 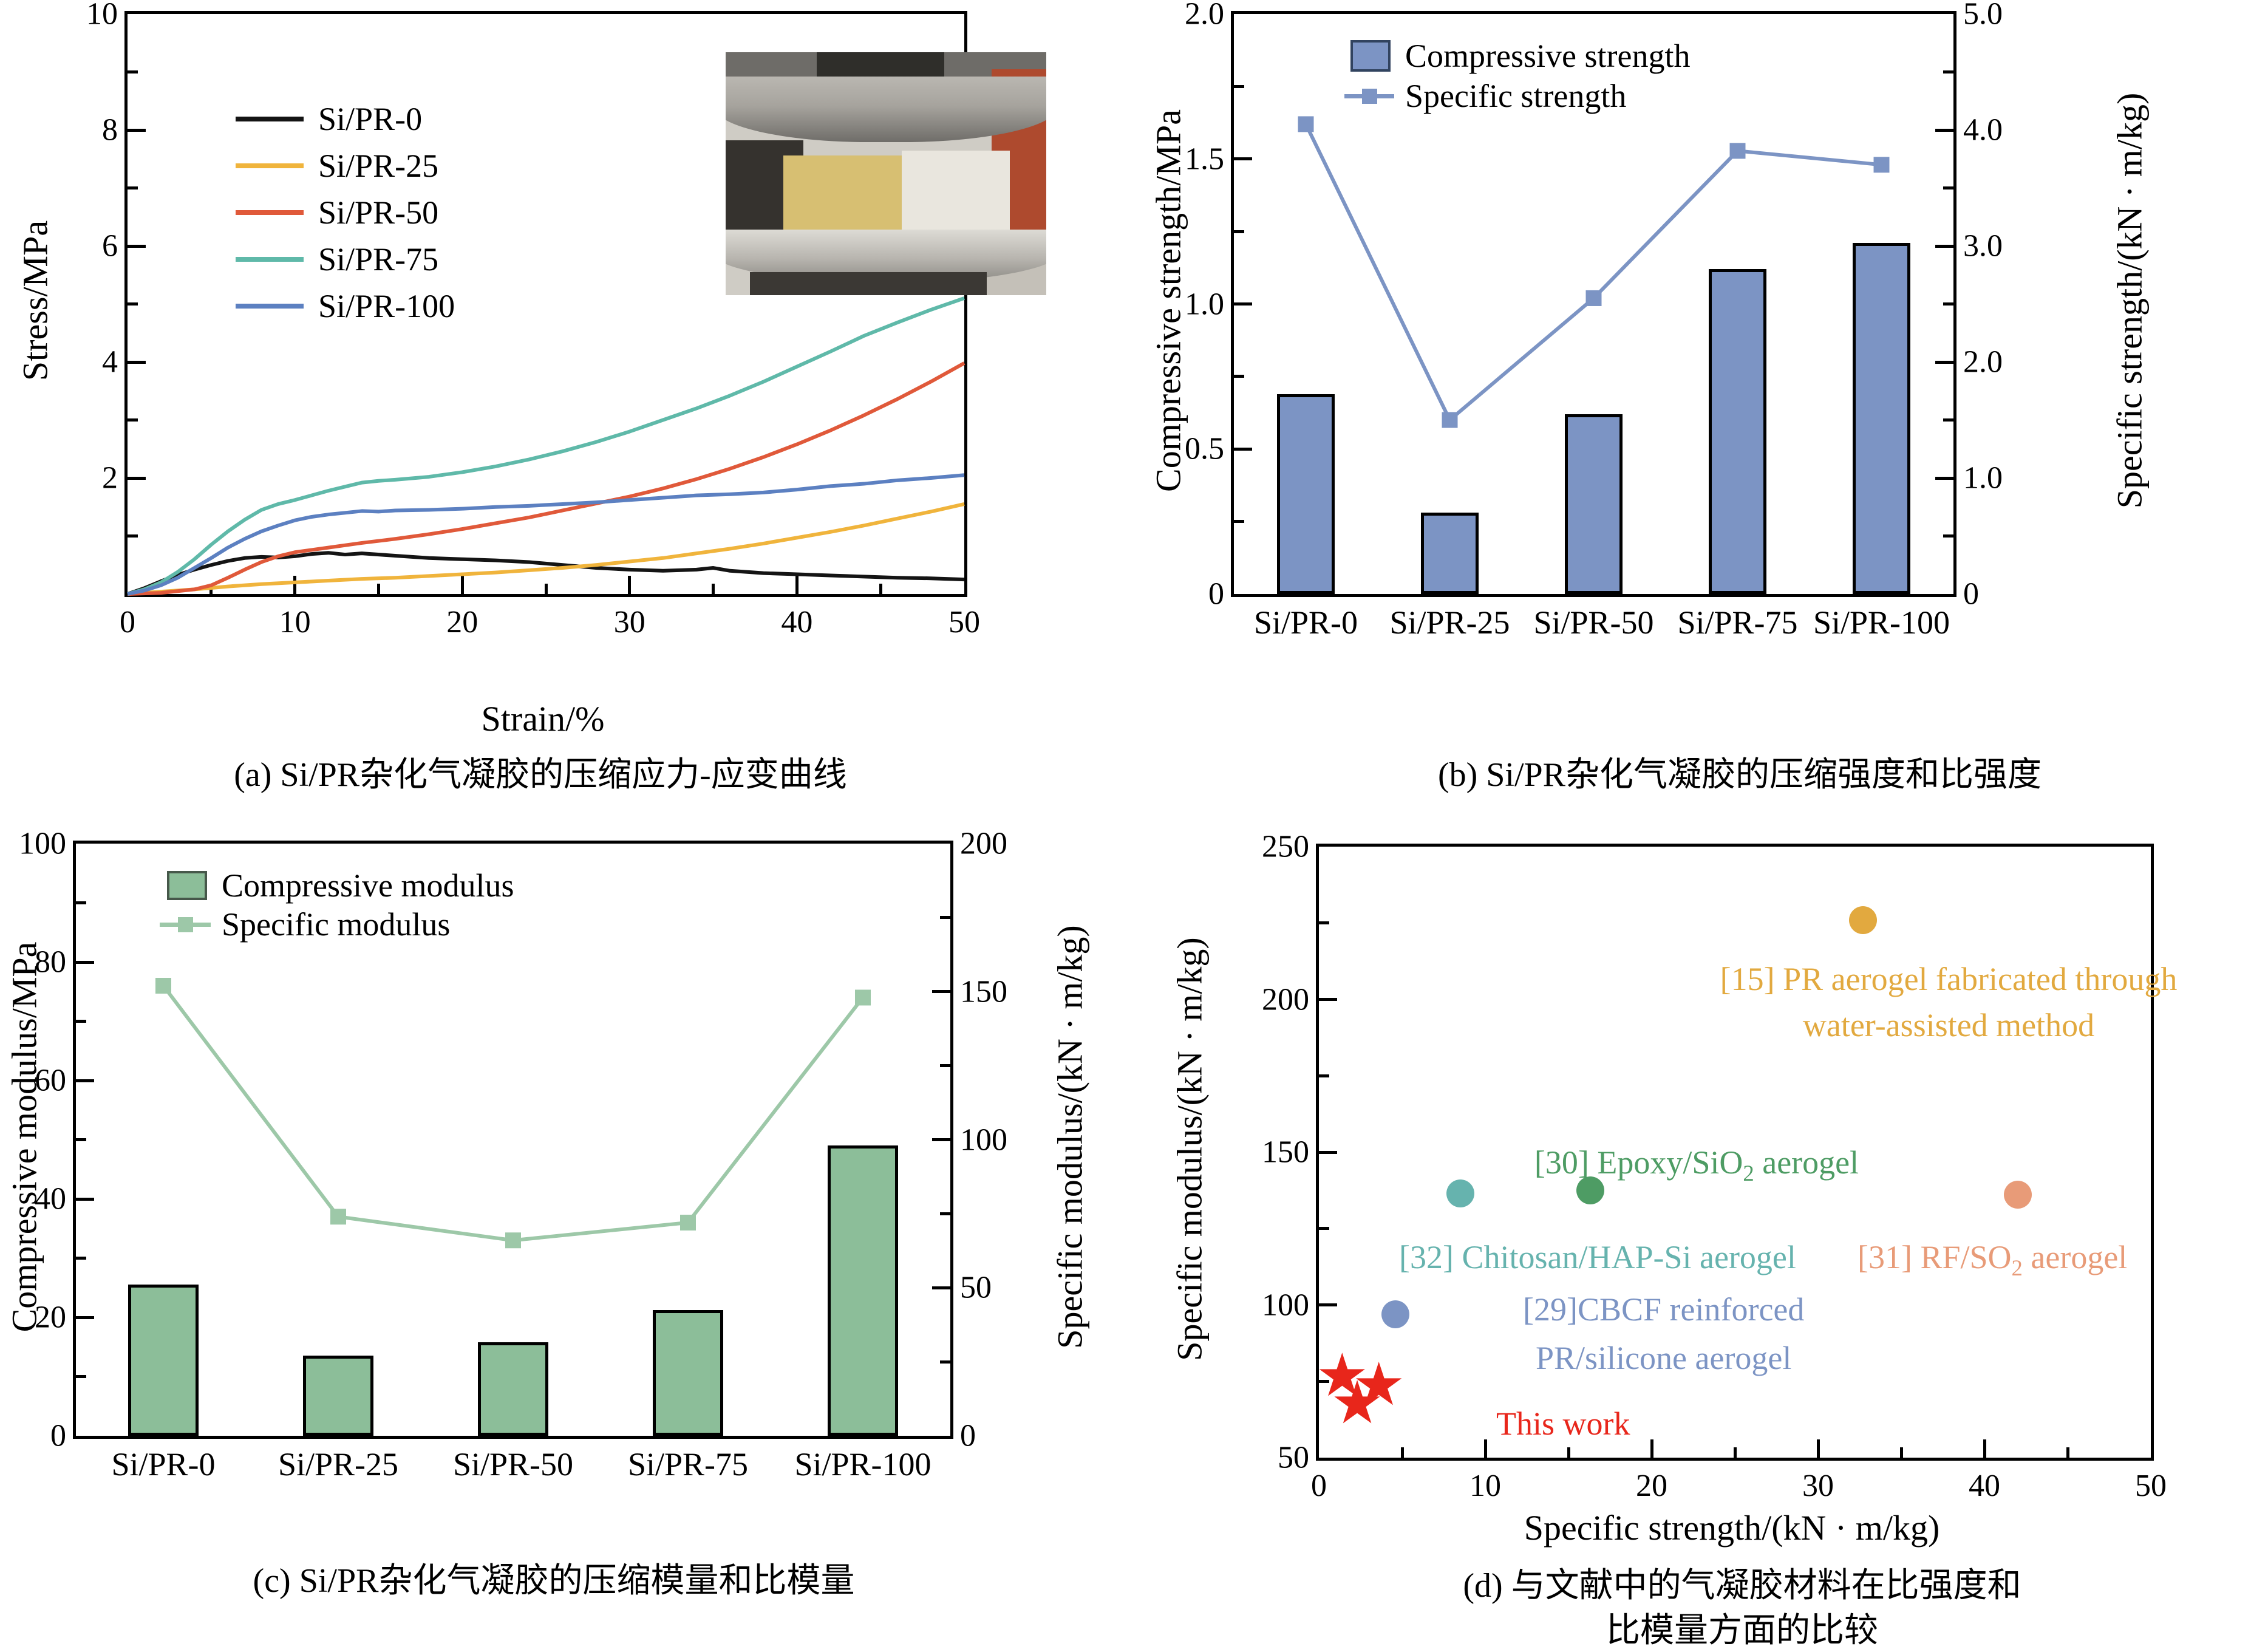 I want to click on legend-label: Si/PR-50, so click(x=378, y=212).